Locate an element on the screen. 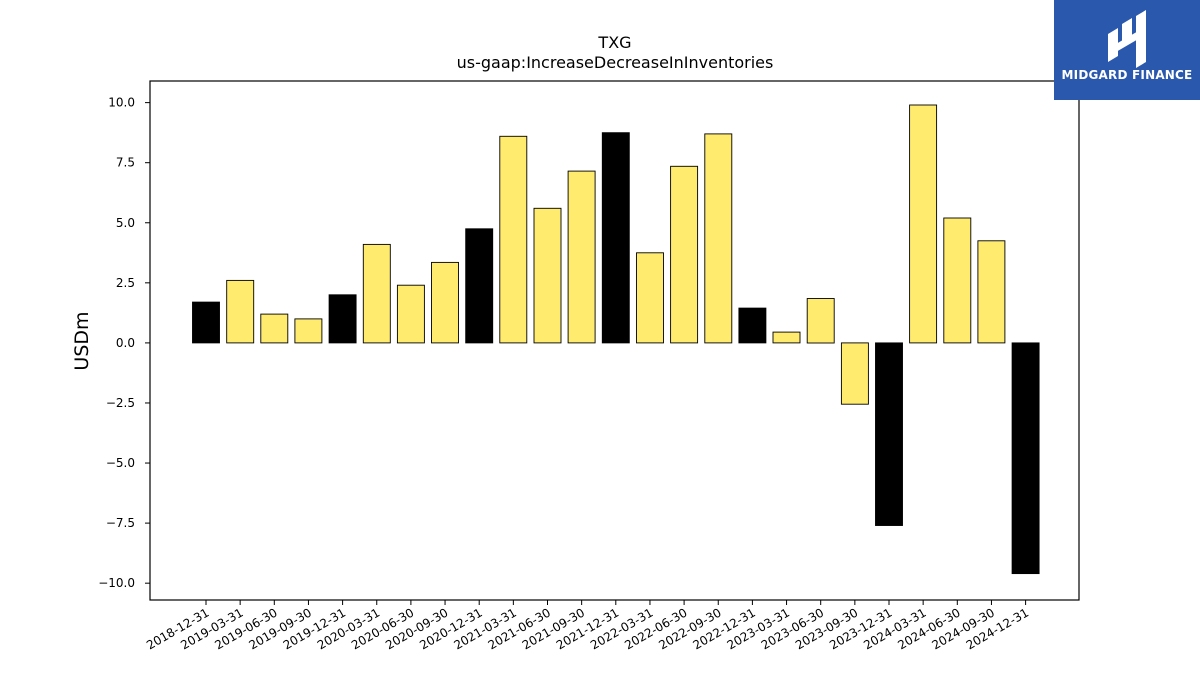 Image resolution: width=1200 pixels, height=675 pixels. y-tick-label: −7.5 is located at coordinates (120, 523).